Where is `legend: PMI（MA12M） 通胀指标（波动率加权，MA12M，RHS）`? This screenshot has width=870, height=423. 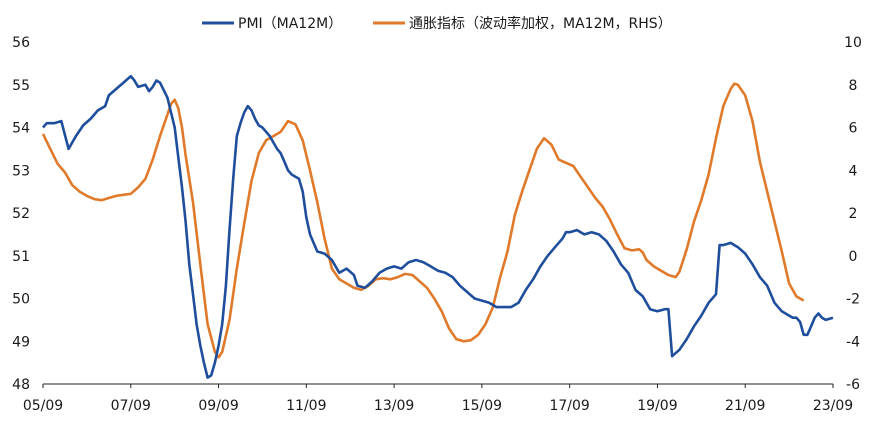
legend: PMI（MA12M） 通胀指标（波动率加权，MA12M，RHS） is located at coordinates (437, 23).